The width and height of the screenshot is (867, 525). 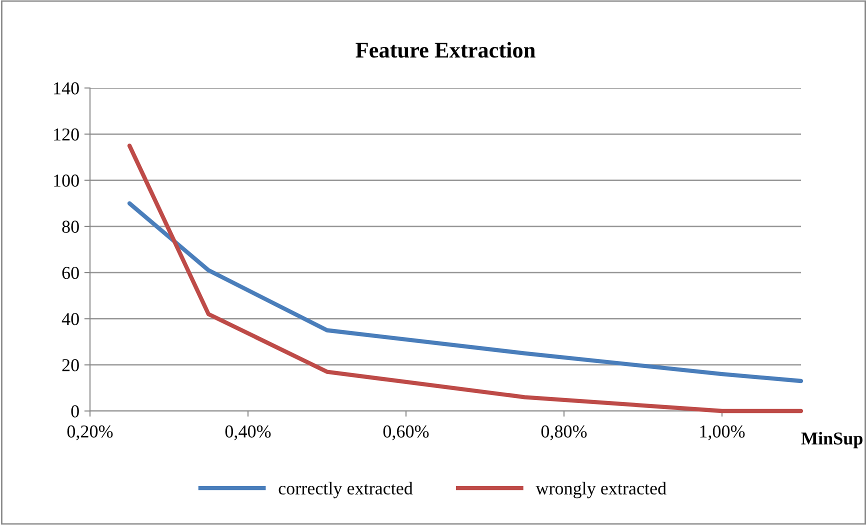 What do you see at coordinates (75, 411) in the screenshot?
I see `y-tick-label: 0` at bounding box center [75, 411].